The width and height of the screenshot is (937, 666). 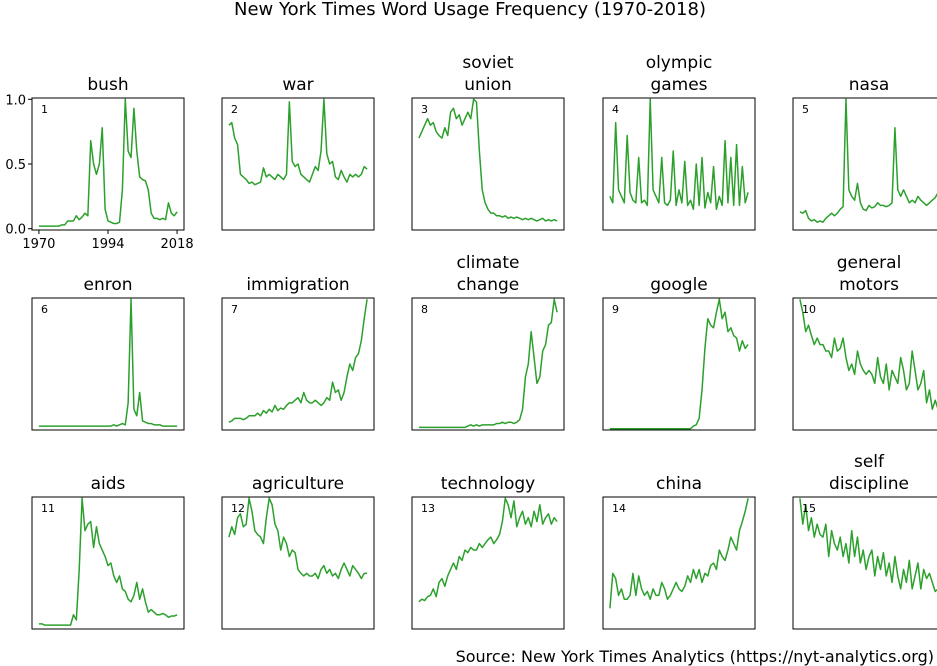 I want to click on panel-title: self, so click(x=869, y=462).